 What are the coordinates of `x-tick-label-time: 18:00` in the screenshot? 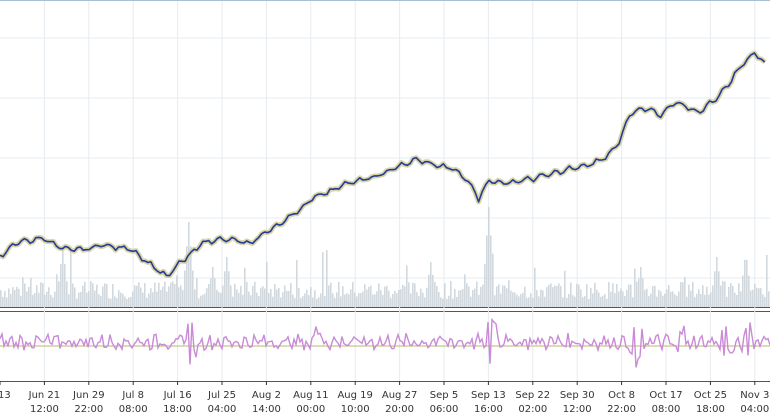 It's located at (710, 409).